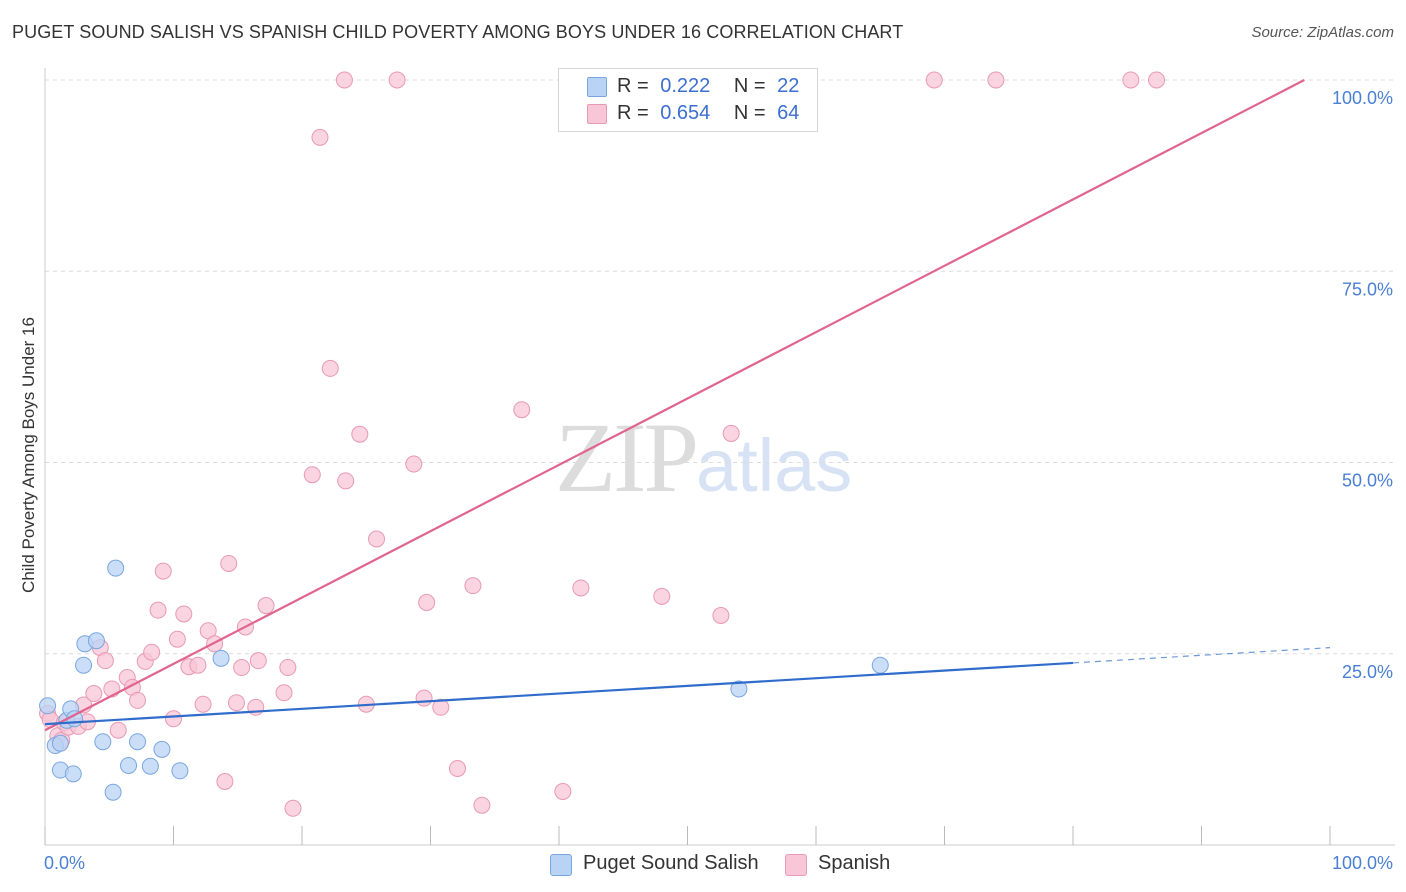  I want to click on y-tick-labels: 25.0% 50.0% 75.0% 100.0%, so click(1362, 385).